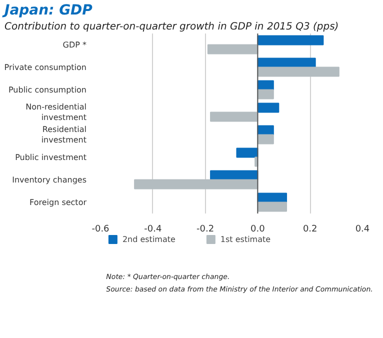  Describe the element at coordinates (59, 202) in the screenshot. I see `y-tick-label: Foreign sector` at that location.